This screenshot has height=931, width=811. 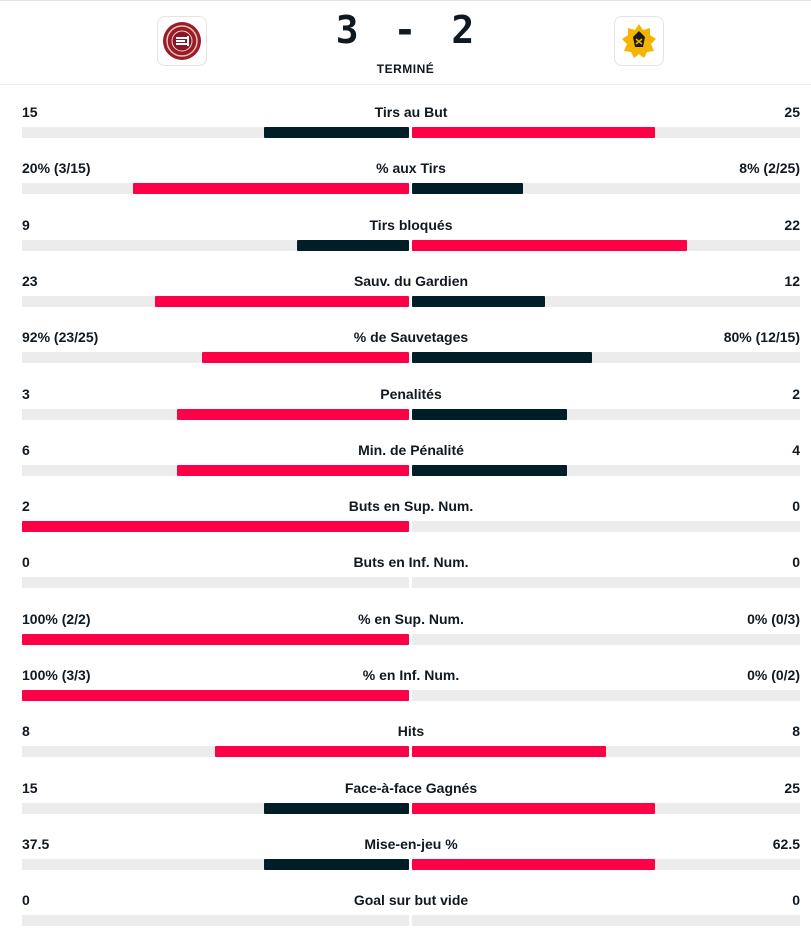 I want to click on home-stat-value: 37.5, so click(x=36, y=844).